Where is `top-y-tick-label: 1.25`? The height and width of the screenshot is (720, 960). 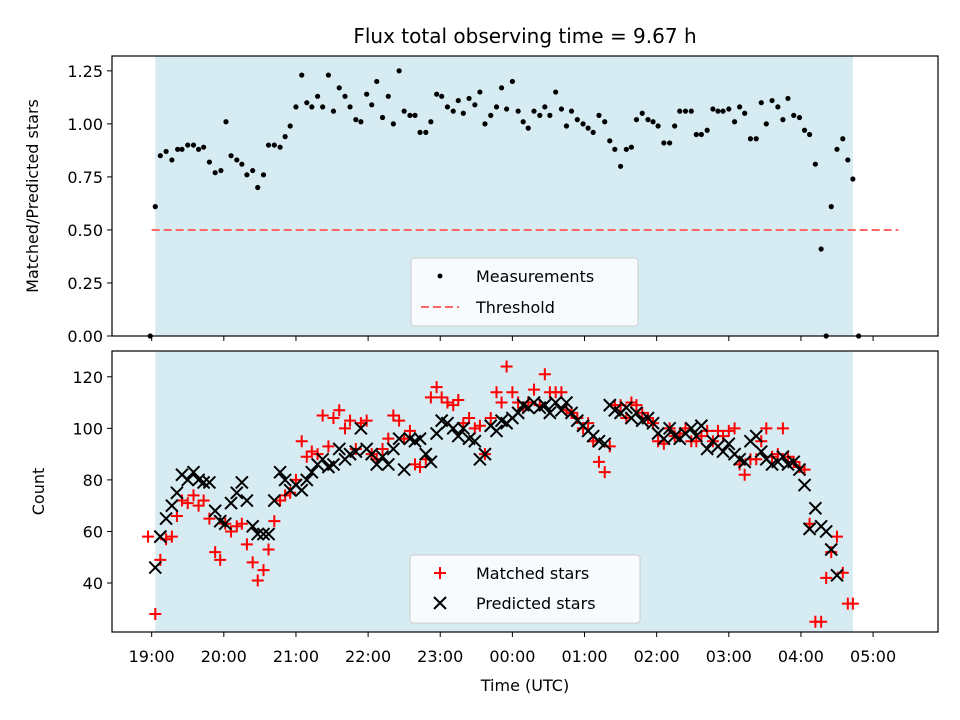
top-y-tick-label: 1.25 is located at coordinates (85, 71).